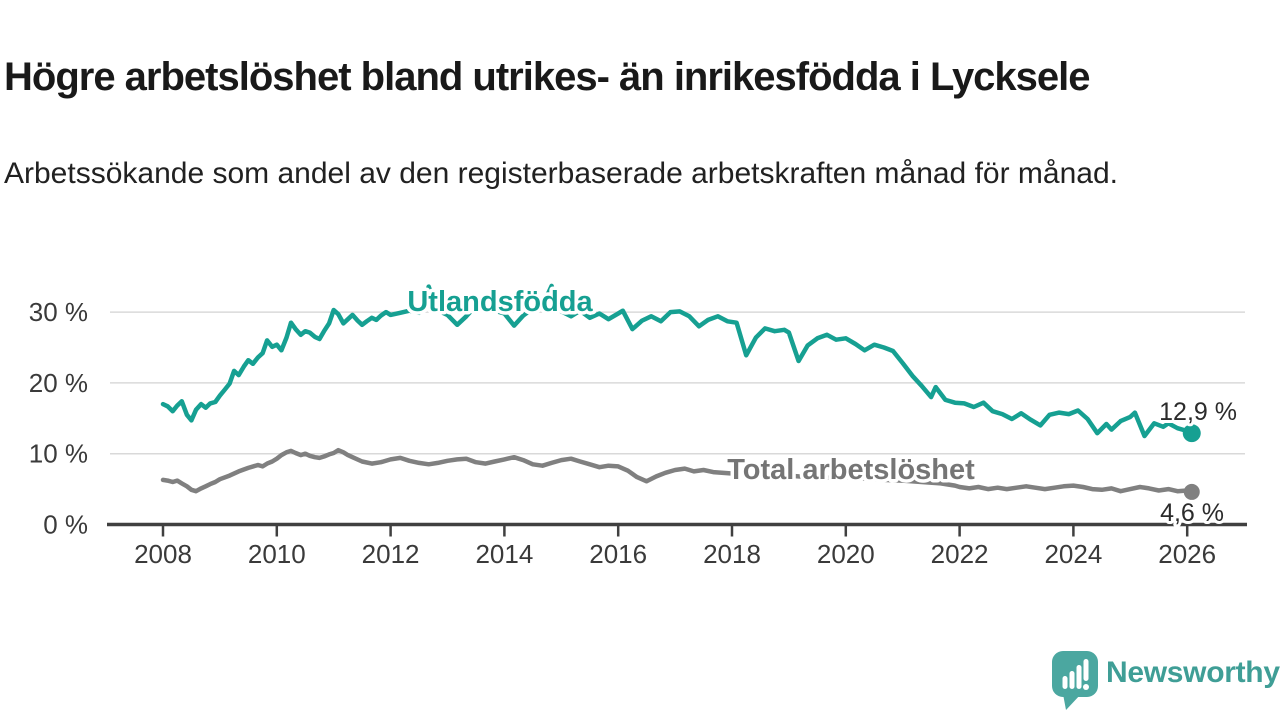 The width and height of the screenshot is (1280, 720). Describe the element at coordinates (846, 554) in the screenshot. I see `x-tick-label: 2020` at that location.